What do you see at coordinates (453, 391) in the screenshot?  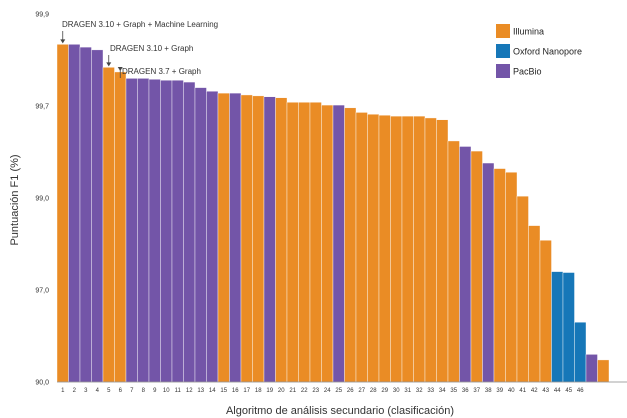 I see `x-tick-label: 35` at bounding box center [453, 391].